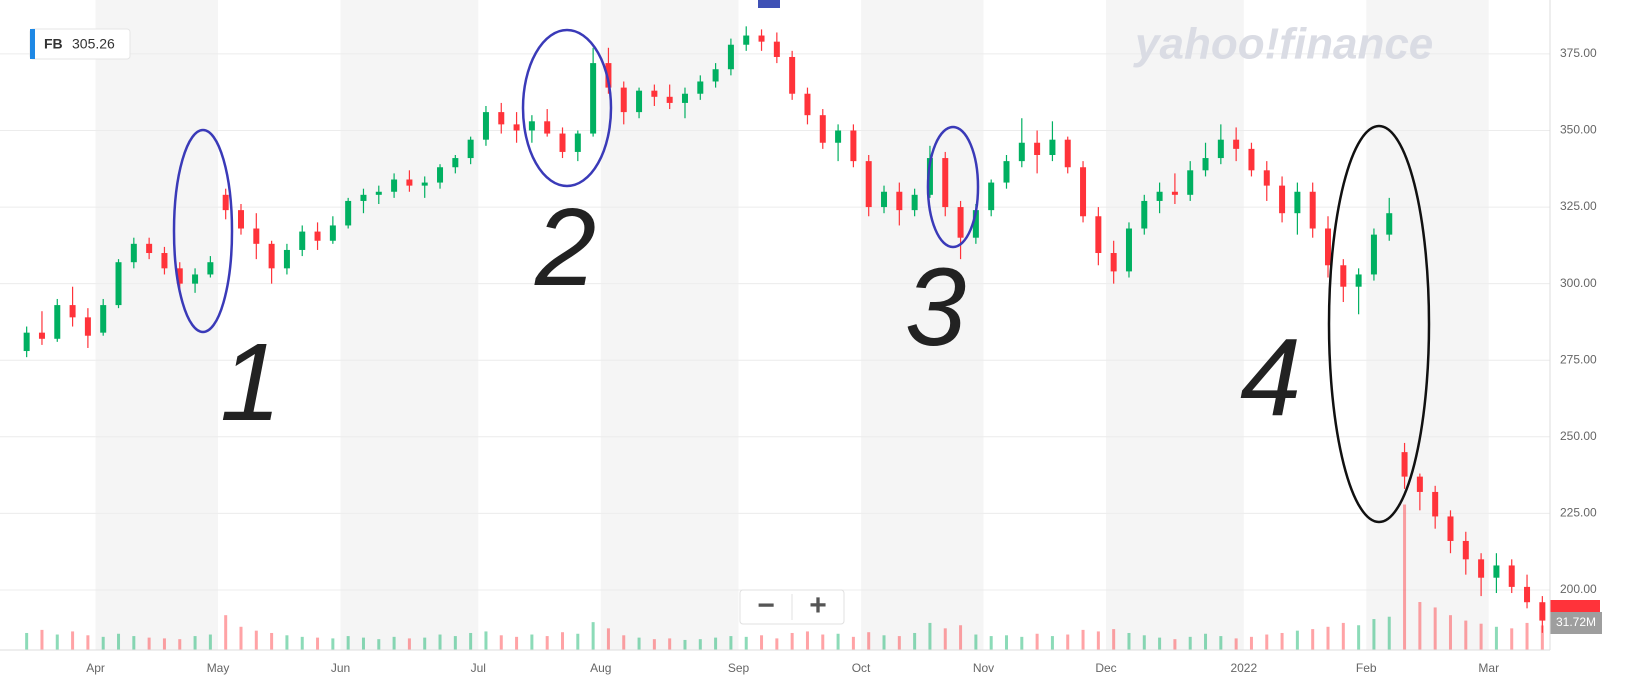  What do you see at coordinates (1576, 622) in the screenshot?
I see `volume-label: 31.72M` at bounding box center [1576, 622].